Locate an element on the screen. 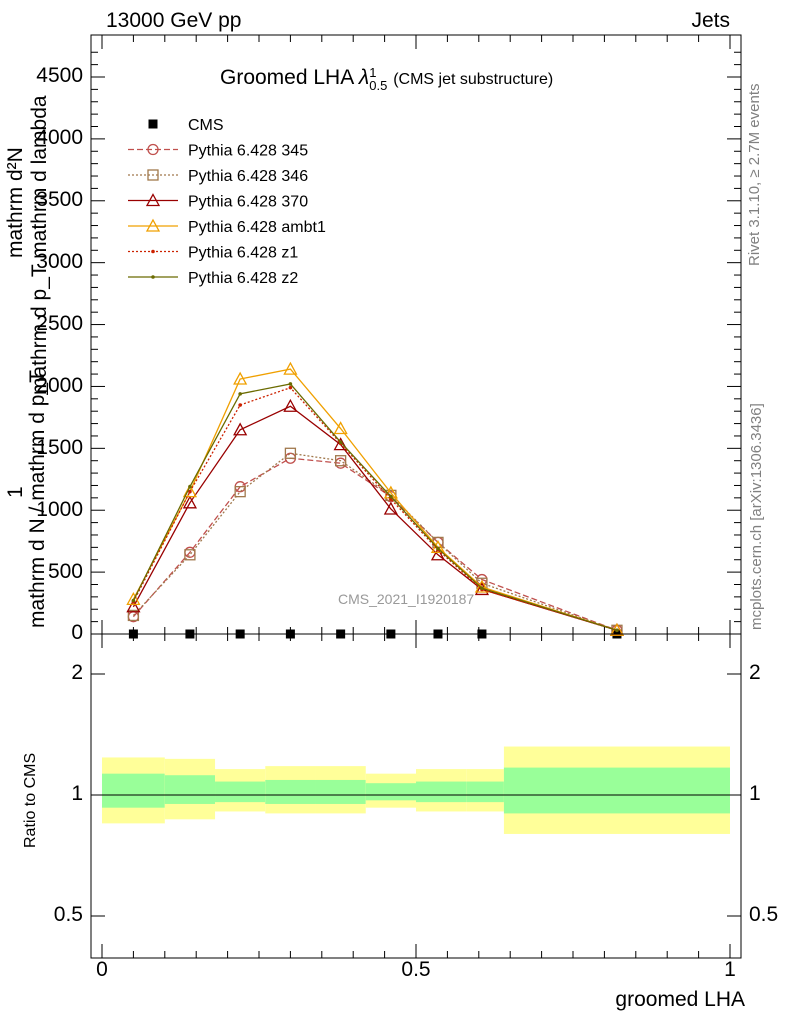  title-sup: 1 is located at coordinates (373, 72).